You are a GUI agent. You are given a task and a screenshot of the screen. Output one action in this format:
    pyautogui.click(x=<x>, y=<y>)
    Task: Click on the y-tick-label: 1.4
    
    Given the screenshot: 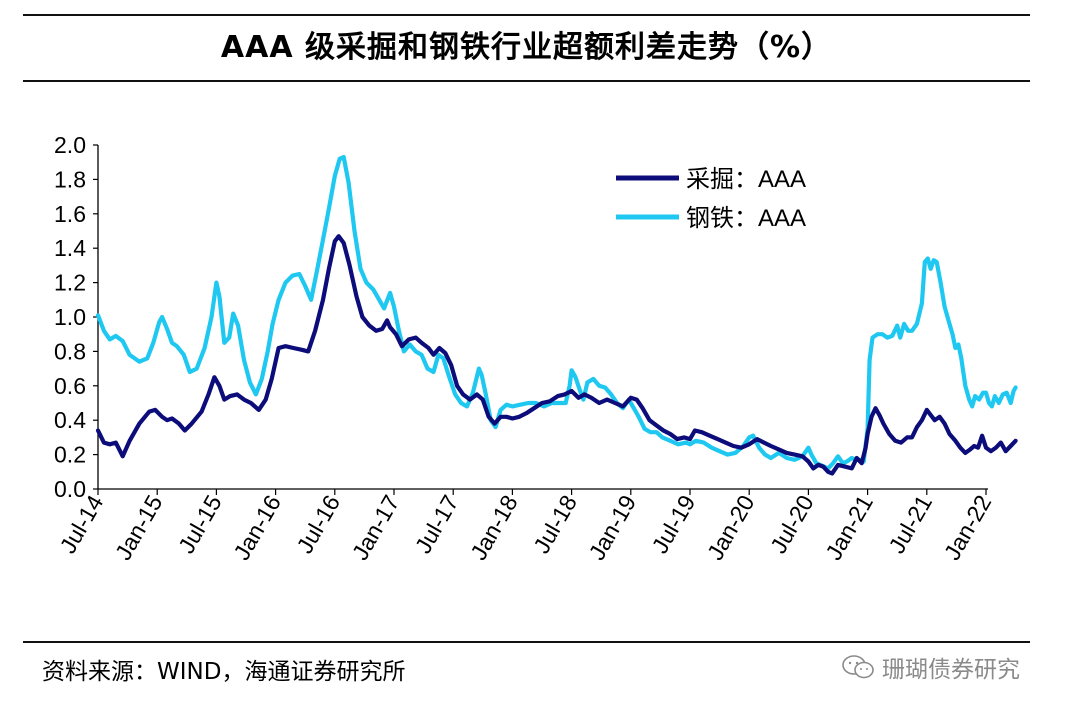 What is the action you would take?
    pyautogui.click(x=70, y=248)
    